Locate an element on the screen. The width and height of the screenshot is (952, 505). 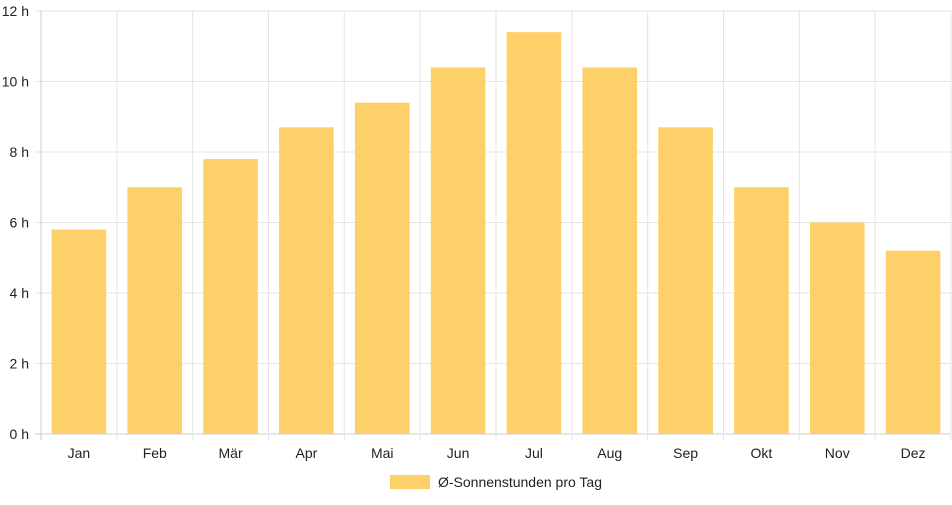
y-tick-label: 0 h is located at coordinates (19, 434).